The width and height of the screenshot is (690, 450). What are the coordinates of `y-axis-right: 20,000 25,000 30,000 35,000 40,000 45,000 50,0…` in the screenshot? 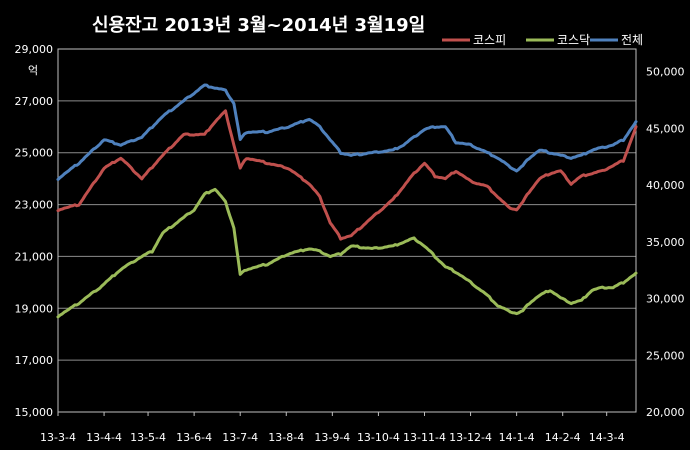 It's located at (665, 242).